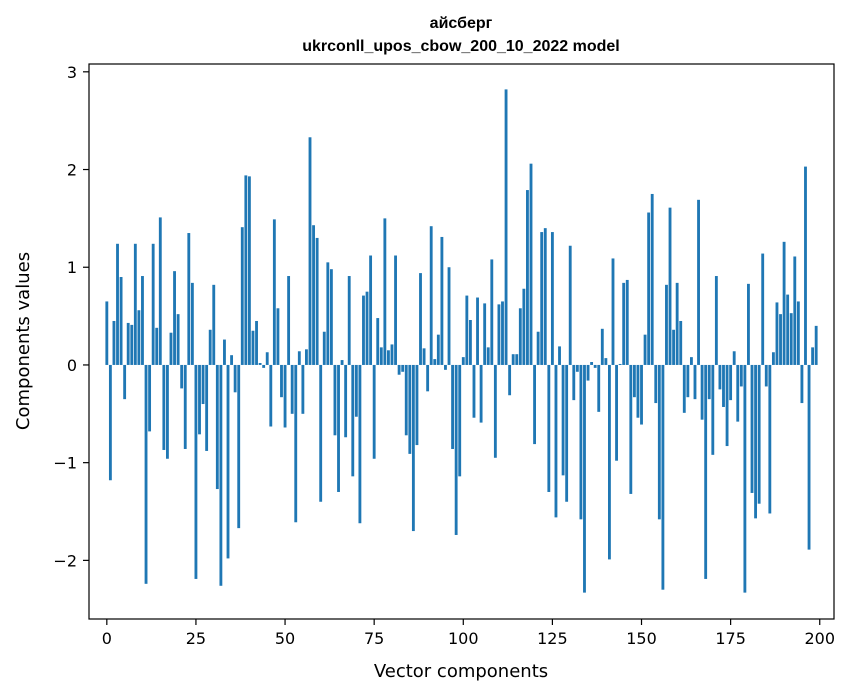  Describe the element at coordinates (461, 671) in the screenshot. I see `x-axis-label: Vector components` at that location.